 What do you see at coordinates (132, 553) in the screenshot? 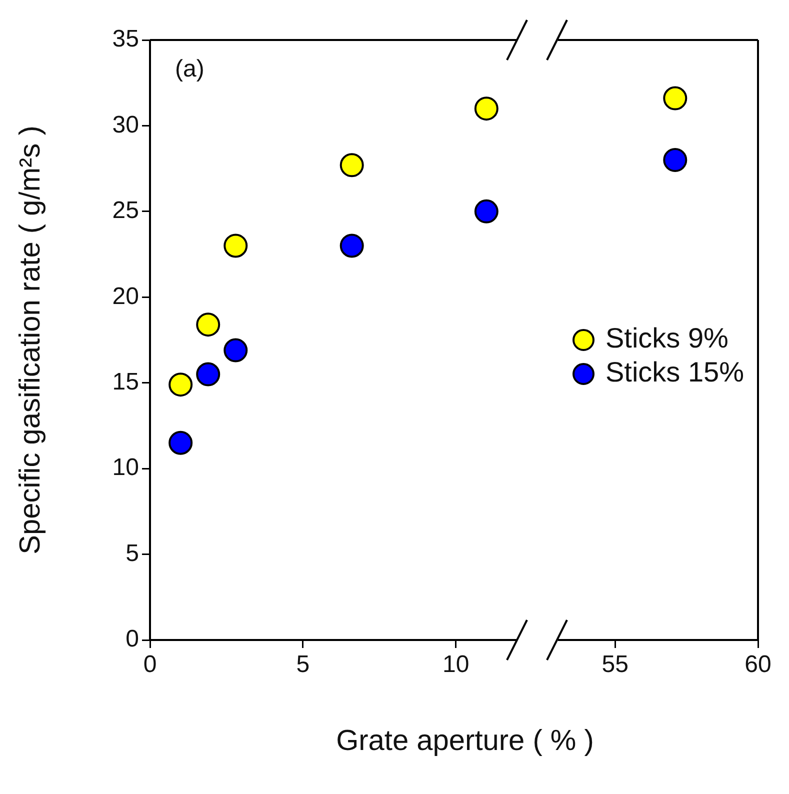
I see `y-tick-label: 5` at bounding box center [132, 553].